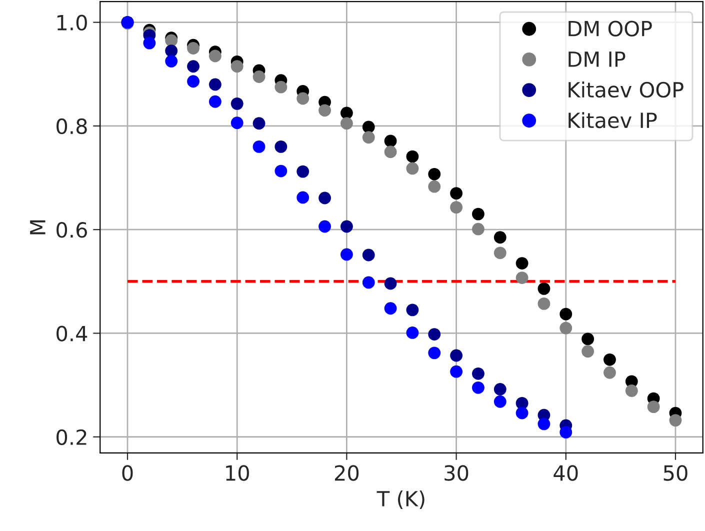 Image resolution: width=705 pixels, height=531 pixels. I want to click on legend-label: DM OOP, so click(610, 28).